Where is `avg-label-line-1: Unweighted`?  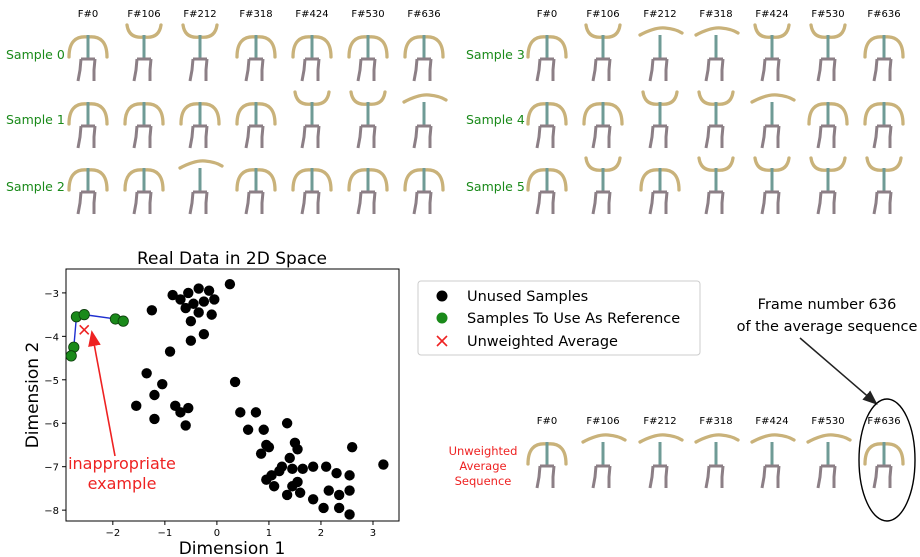
avg-label-line-1: Unweighted is located at coordinates (483, 451).